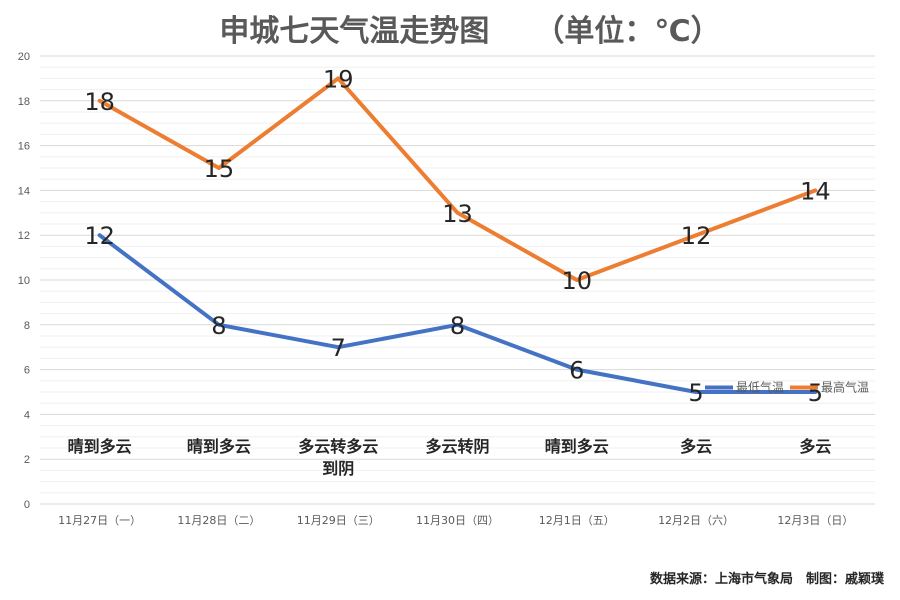 This screenshot has width=900, height=600. Describe the element at coordinates (845, 387) in the screenshot. I see `legend-label: 最高气温` at that location.